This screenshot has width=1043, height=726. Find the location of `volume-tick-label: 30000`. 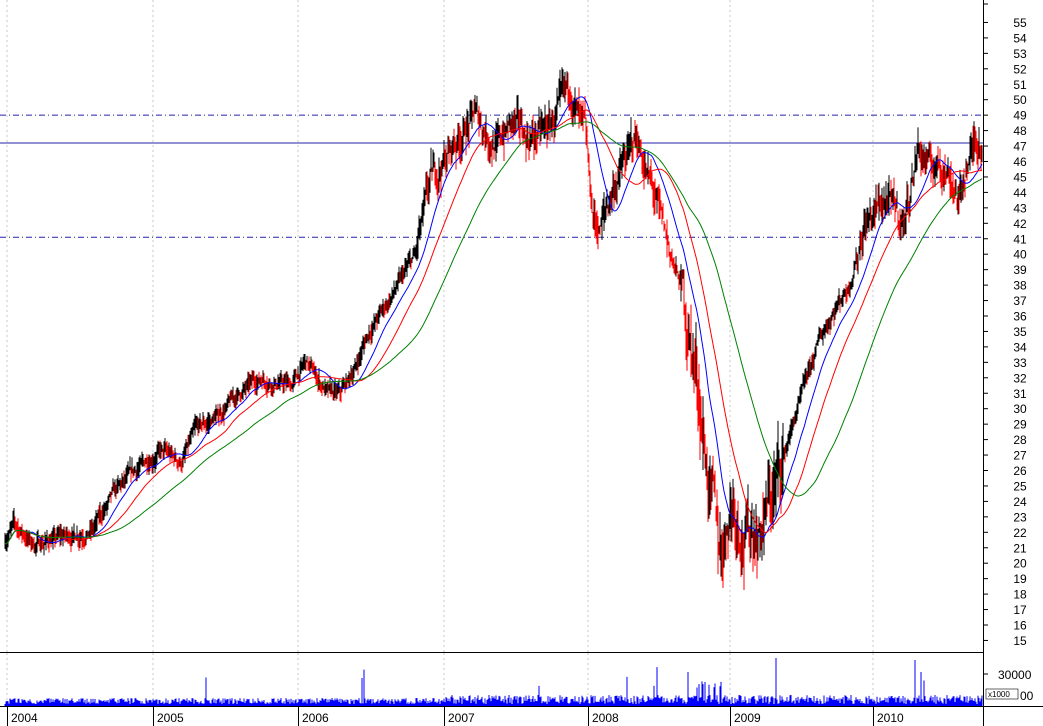

volume-tick-label: 30000 is located at coordinates (1015, 675).